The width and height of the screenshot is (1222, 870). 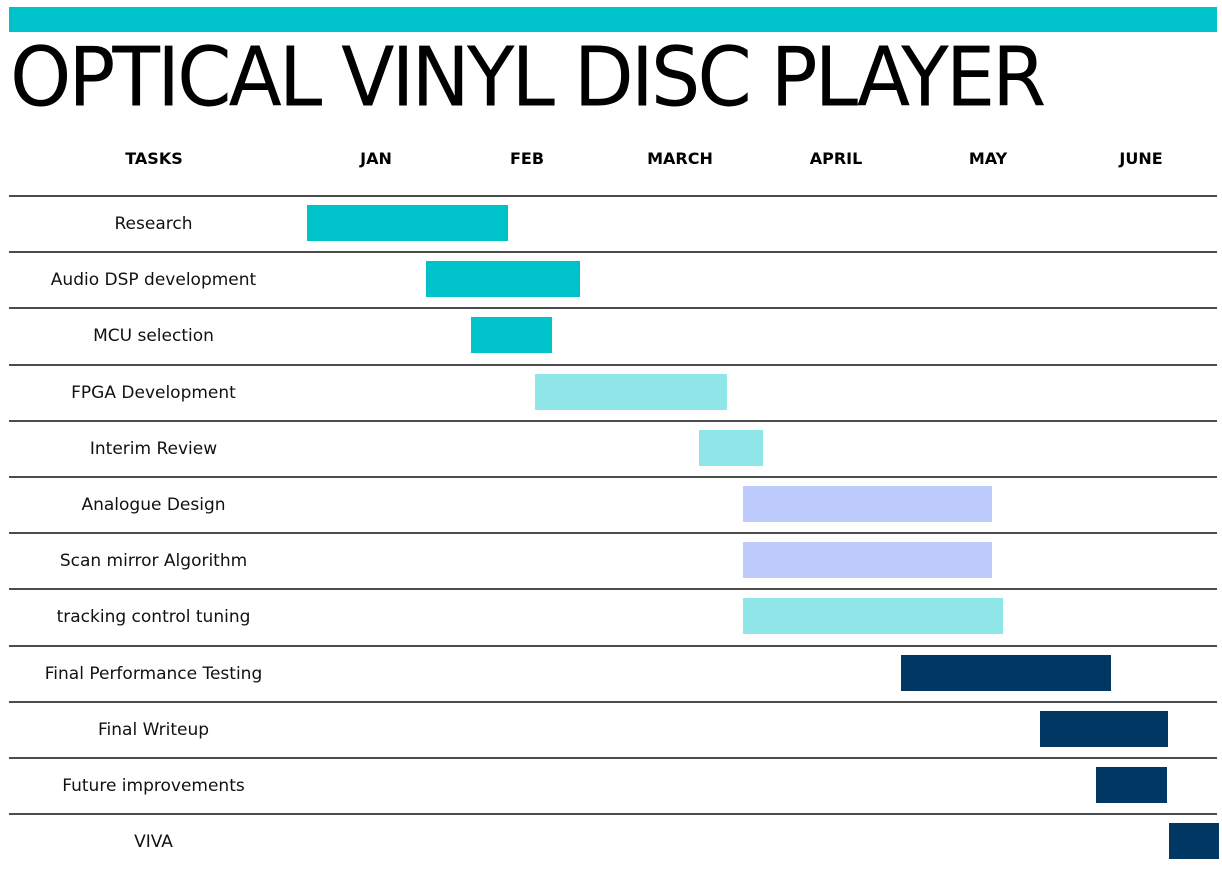 What do you see at coordinates (153, 224) in the screenshot?
I see `task-label: Research` at bounding box center [153, 224].